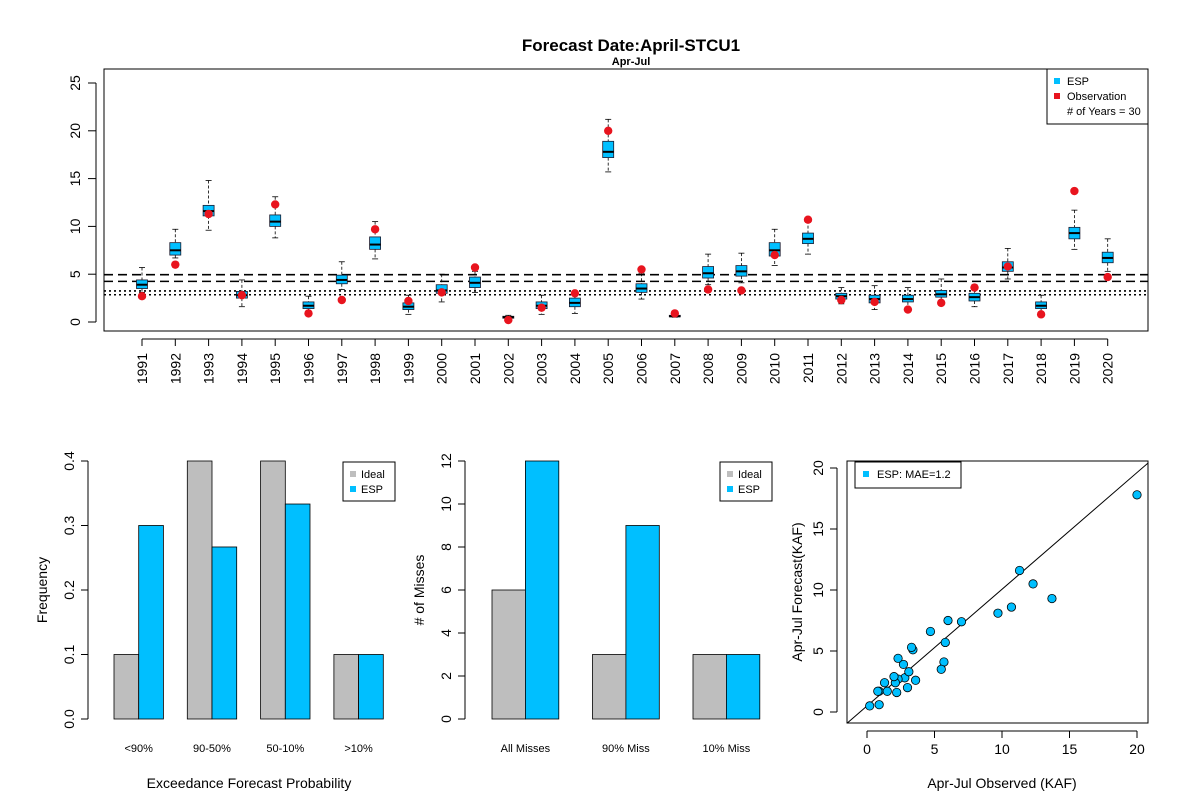 The image size is (1200, 800). What do you see at coordinates (797, 591) in the screenshot?
I see `y-axis-title: Apr-Jul Forecast(KAF)` at bounding box center [797, 591].